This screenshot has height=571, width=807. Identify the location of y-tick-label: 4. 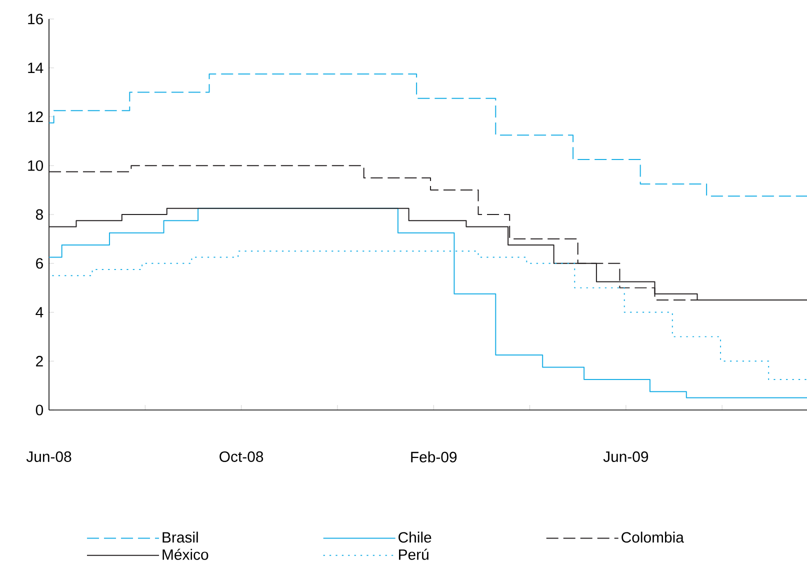
(40, 312).